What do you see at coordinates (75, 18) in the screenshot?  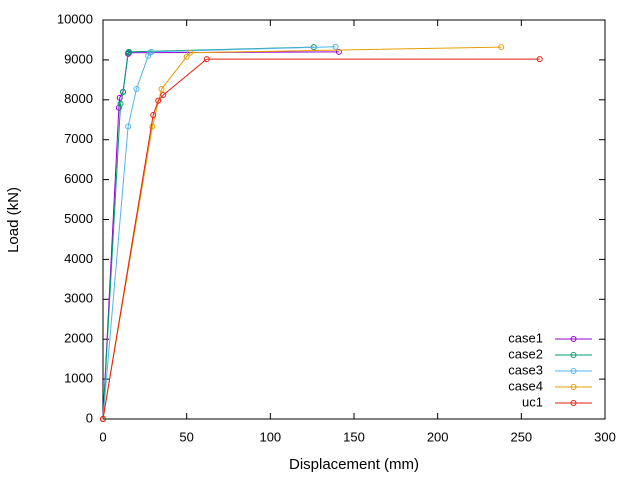 I see `y-tick-label: 10000` at bounding box center [75, 18].